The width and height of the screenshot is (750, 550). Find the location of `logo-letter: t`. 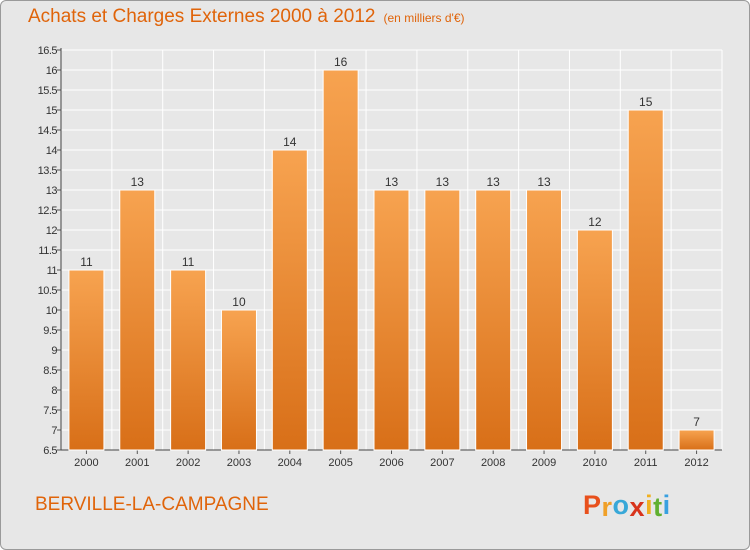

logo-letter: t is located at coordinates (658, 507).